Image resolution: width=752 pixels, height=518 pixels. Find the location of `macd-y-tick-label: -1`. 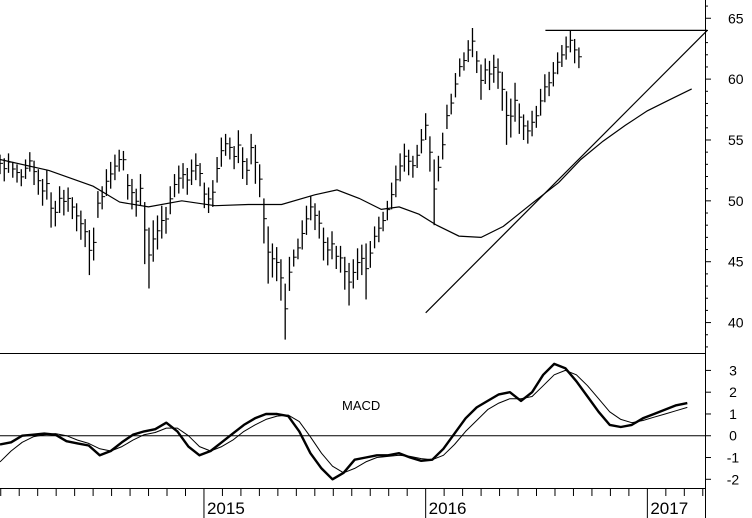

macd-y-tick-label: -1 is located at coordinates (733, 458).